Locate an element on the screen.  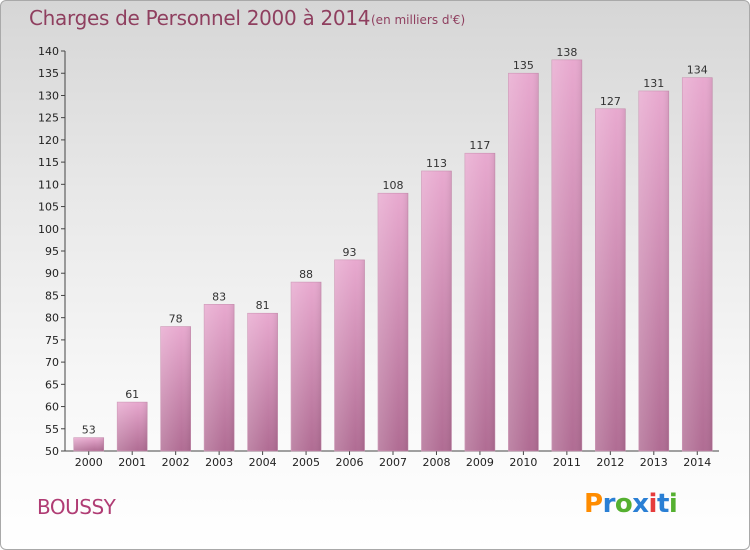
x-tick-label: 2002 is located at coordinates (176, 462).